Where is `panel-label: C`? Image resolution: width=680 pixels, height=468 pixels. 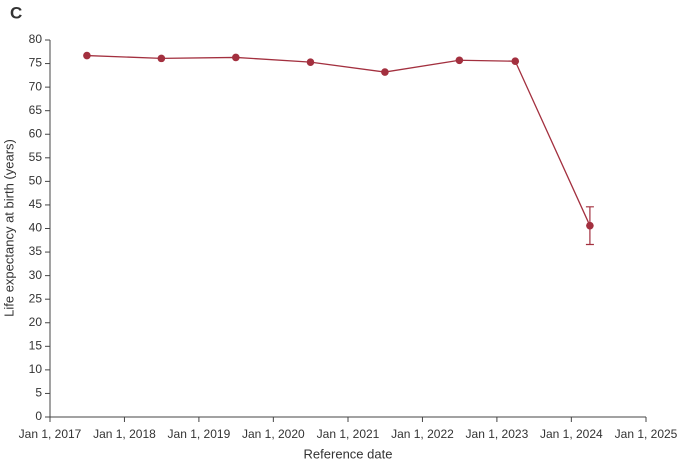 panel-label: C is located at coordinates (16, 12).